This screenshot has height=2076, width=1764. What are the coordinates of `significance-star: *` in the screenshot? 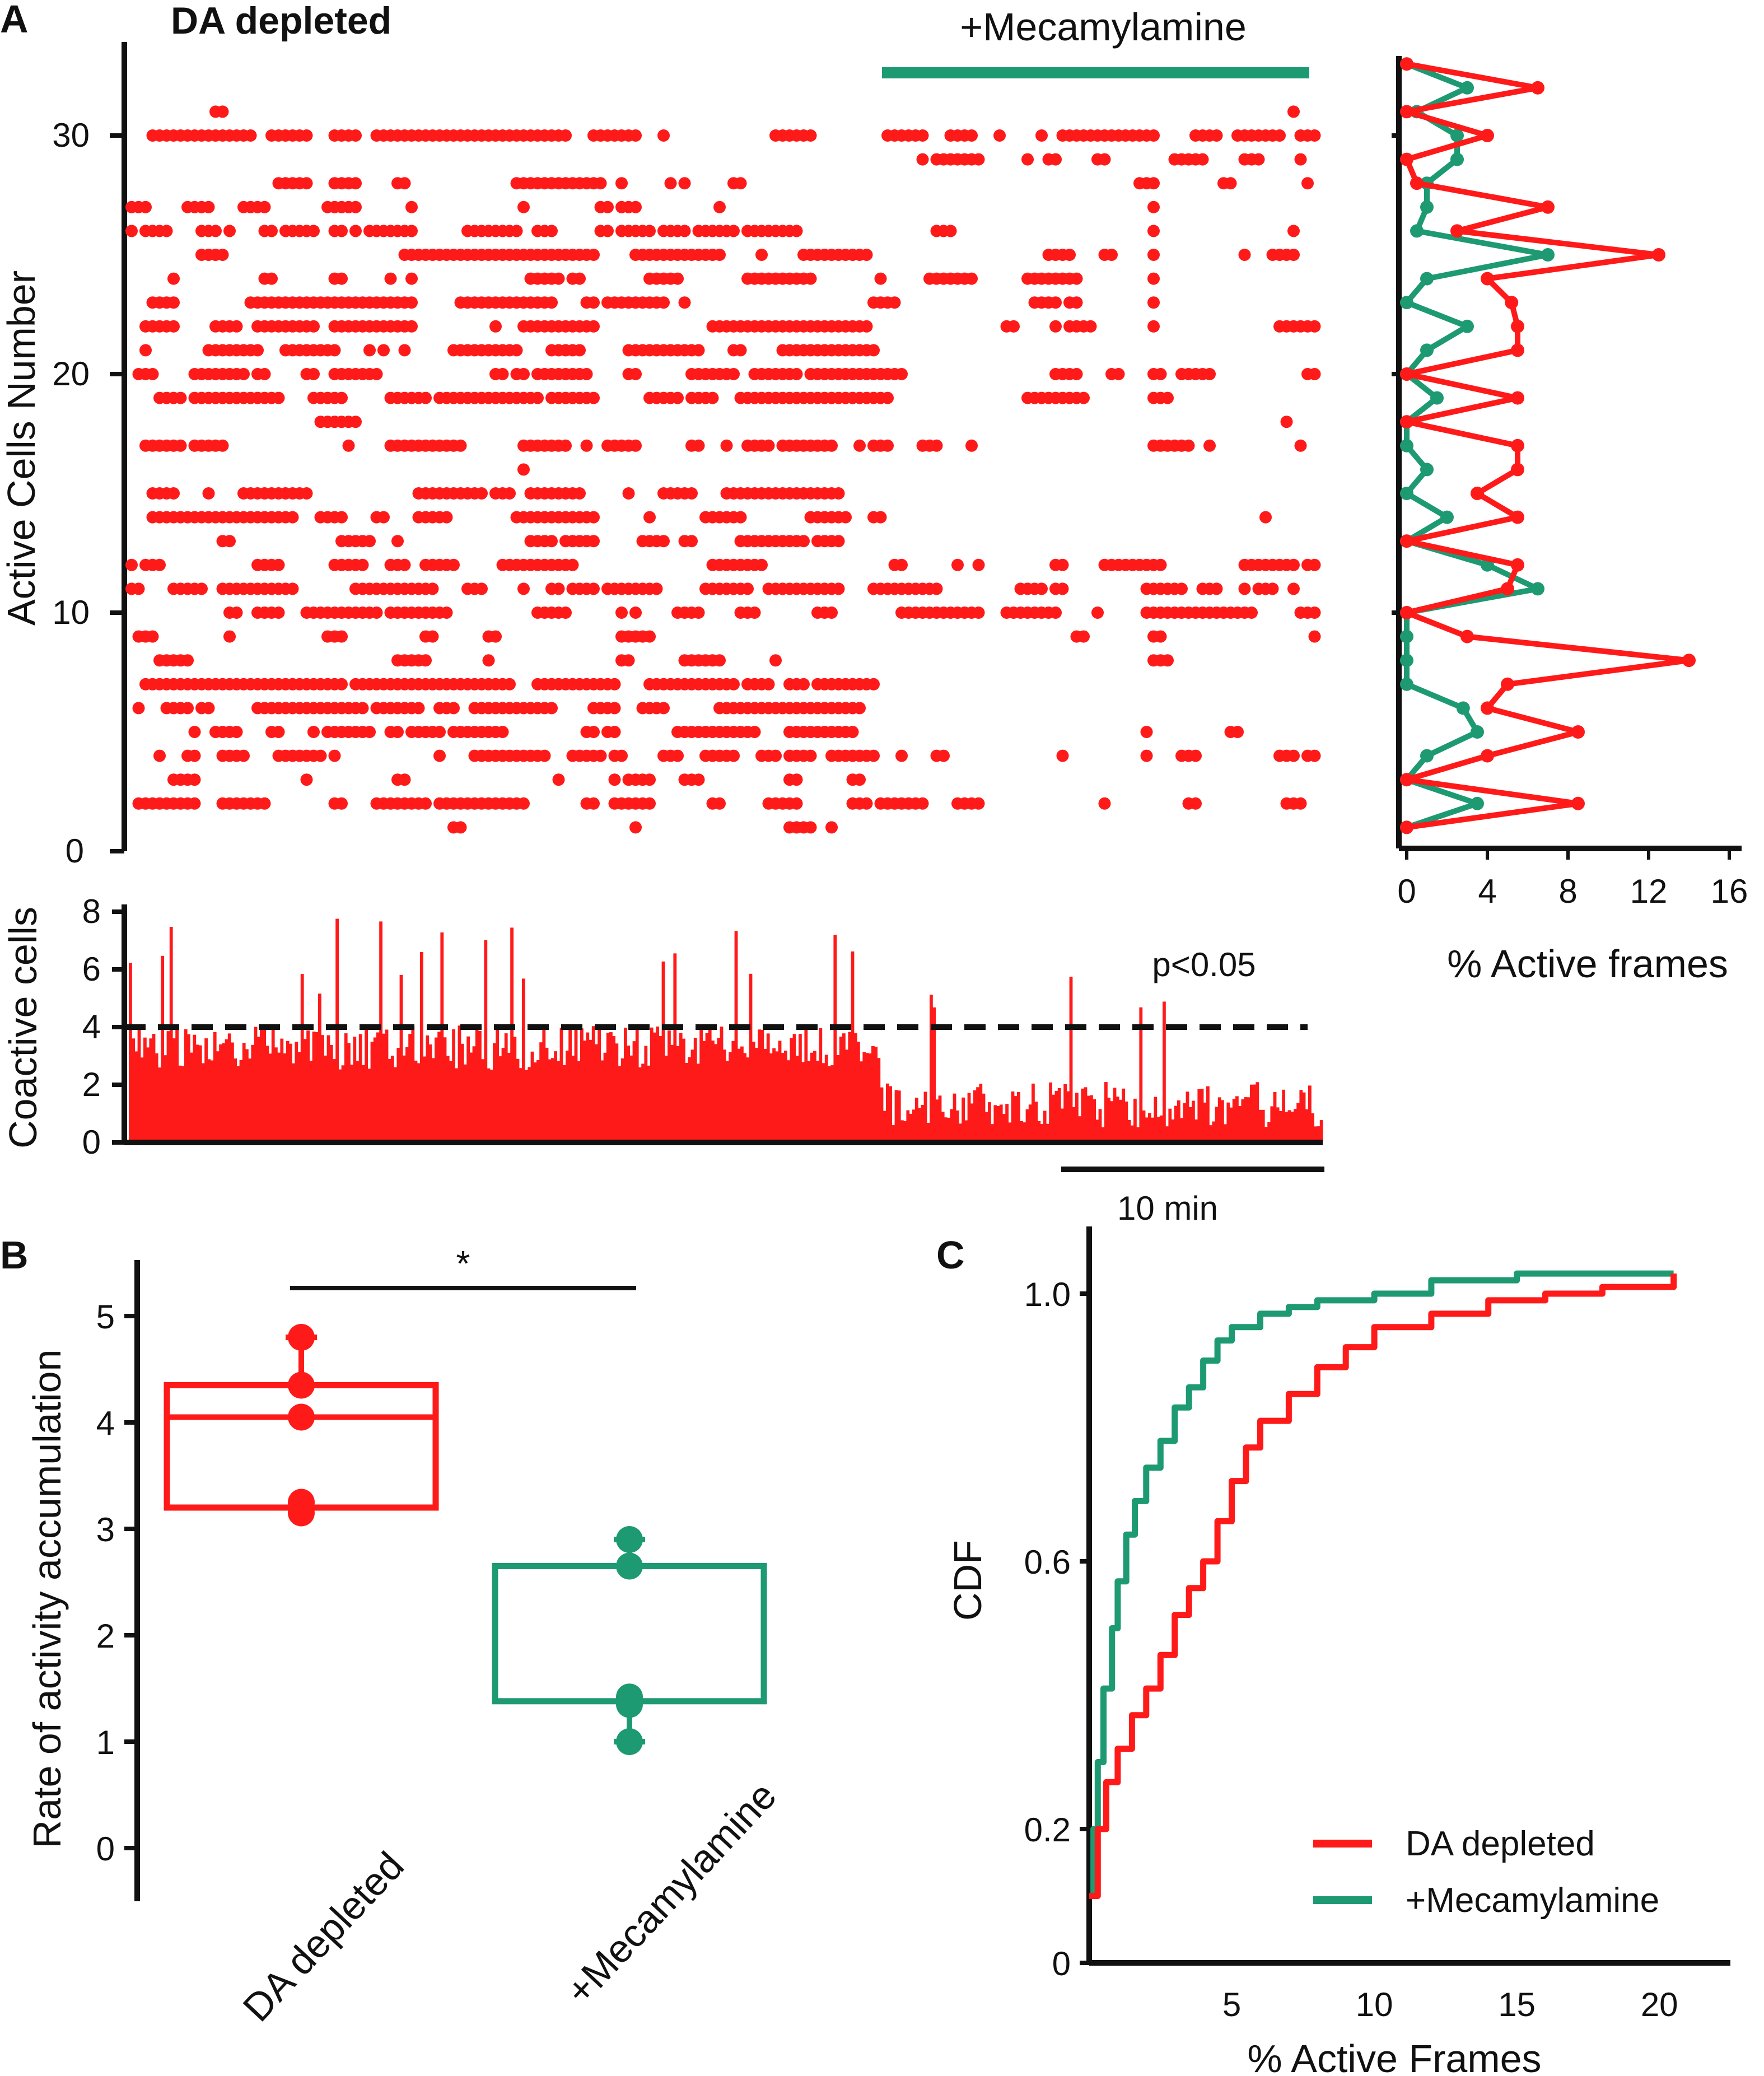 It's located at (463, 1263).